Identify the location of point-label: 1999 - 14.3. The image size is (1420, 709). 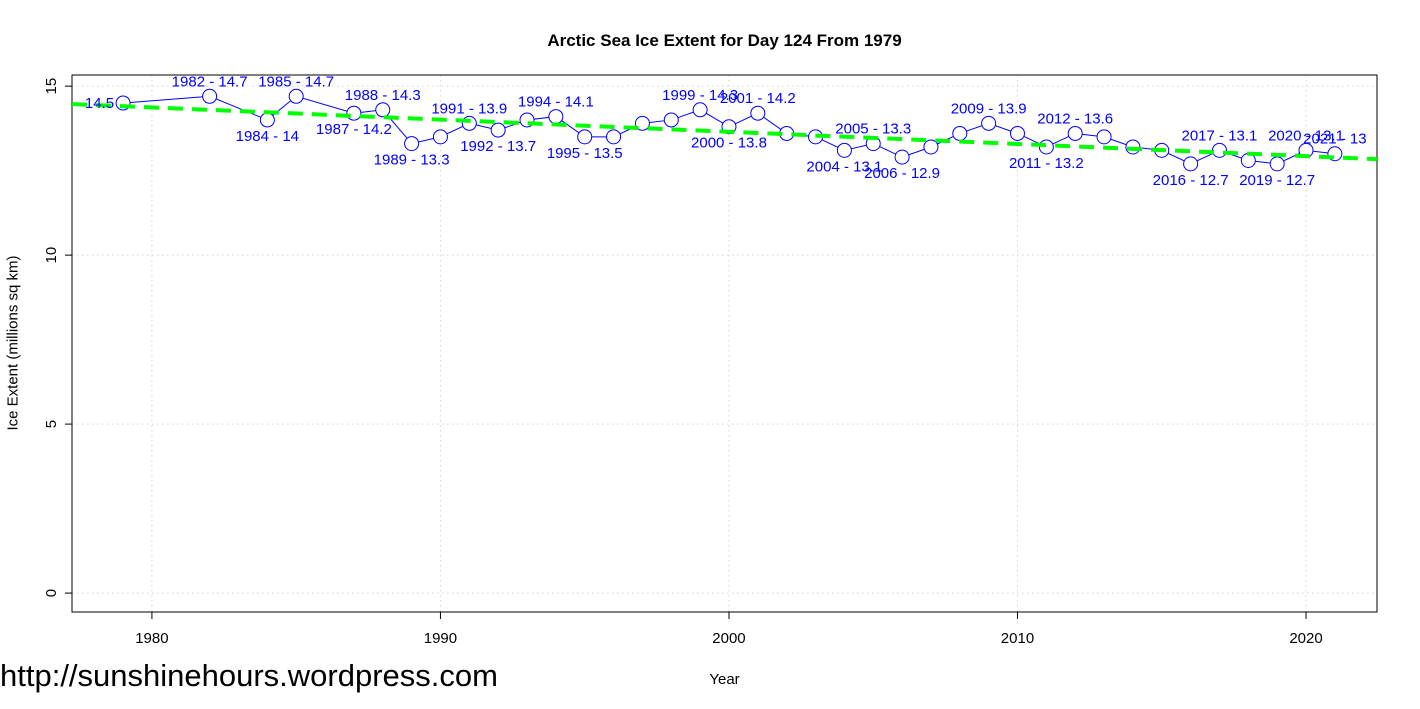
(700, 95).